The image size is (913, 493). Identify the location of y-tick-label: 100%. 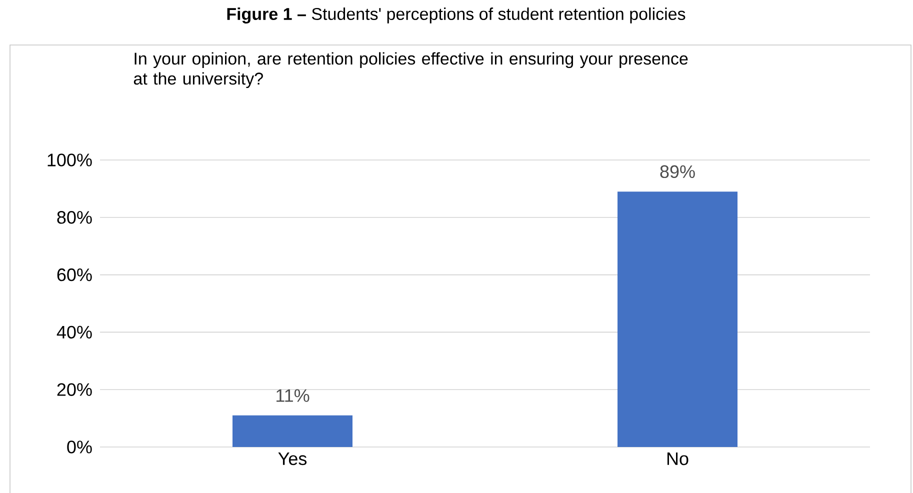
(70, 160).